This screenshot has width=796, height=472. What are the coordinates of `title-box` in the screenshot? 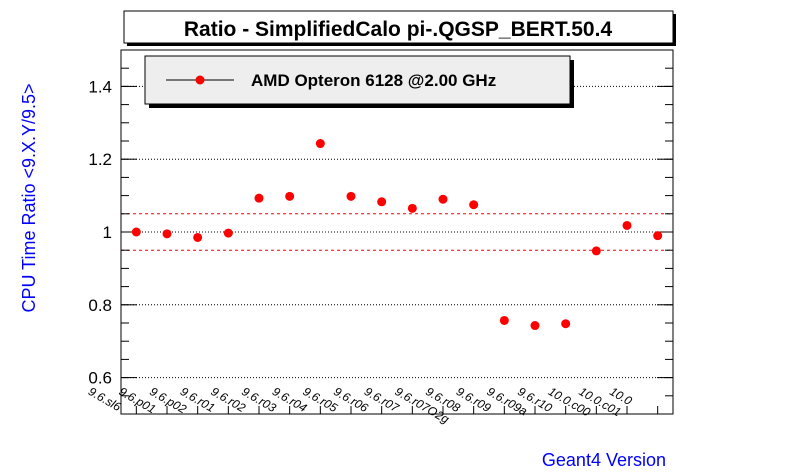 It's located at (398, 27).